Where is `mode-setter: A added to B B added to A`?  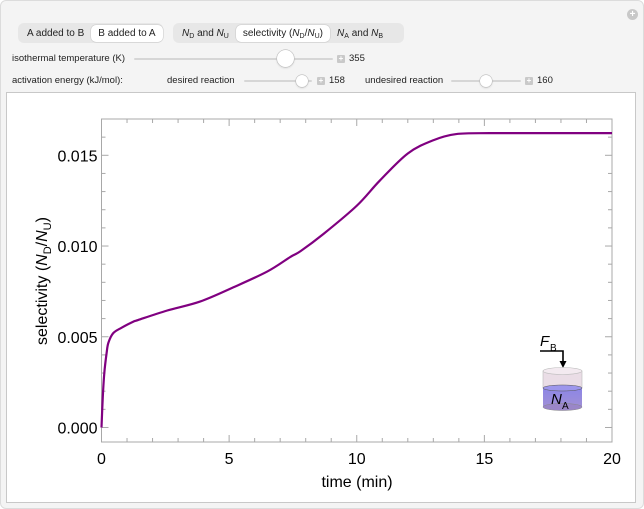
mode-setter: A added to B B added to A is located at coordinates (90, 33).